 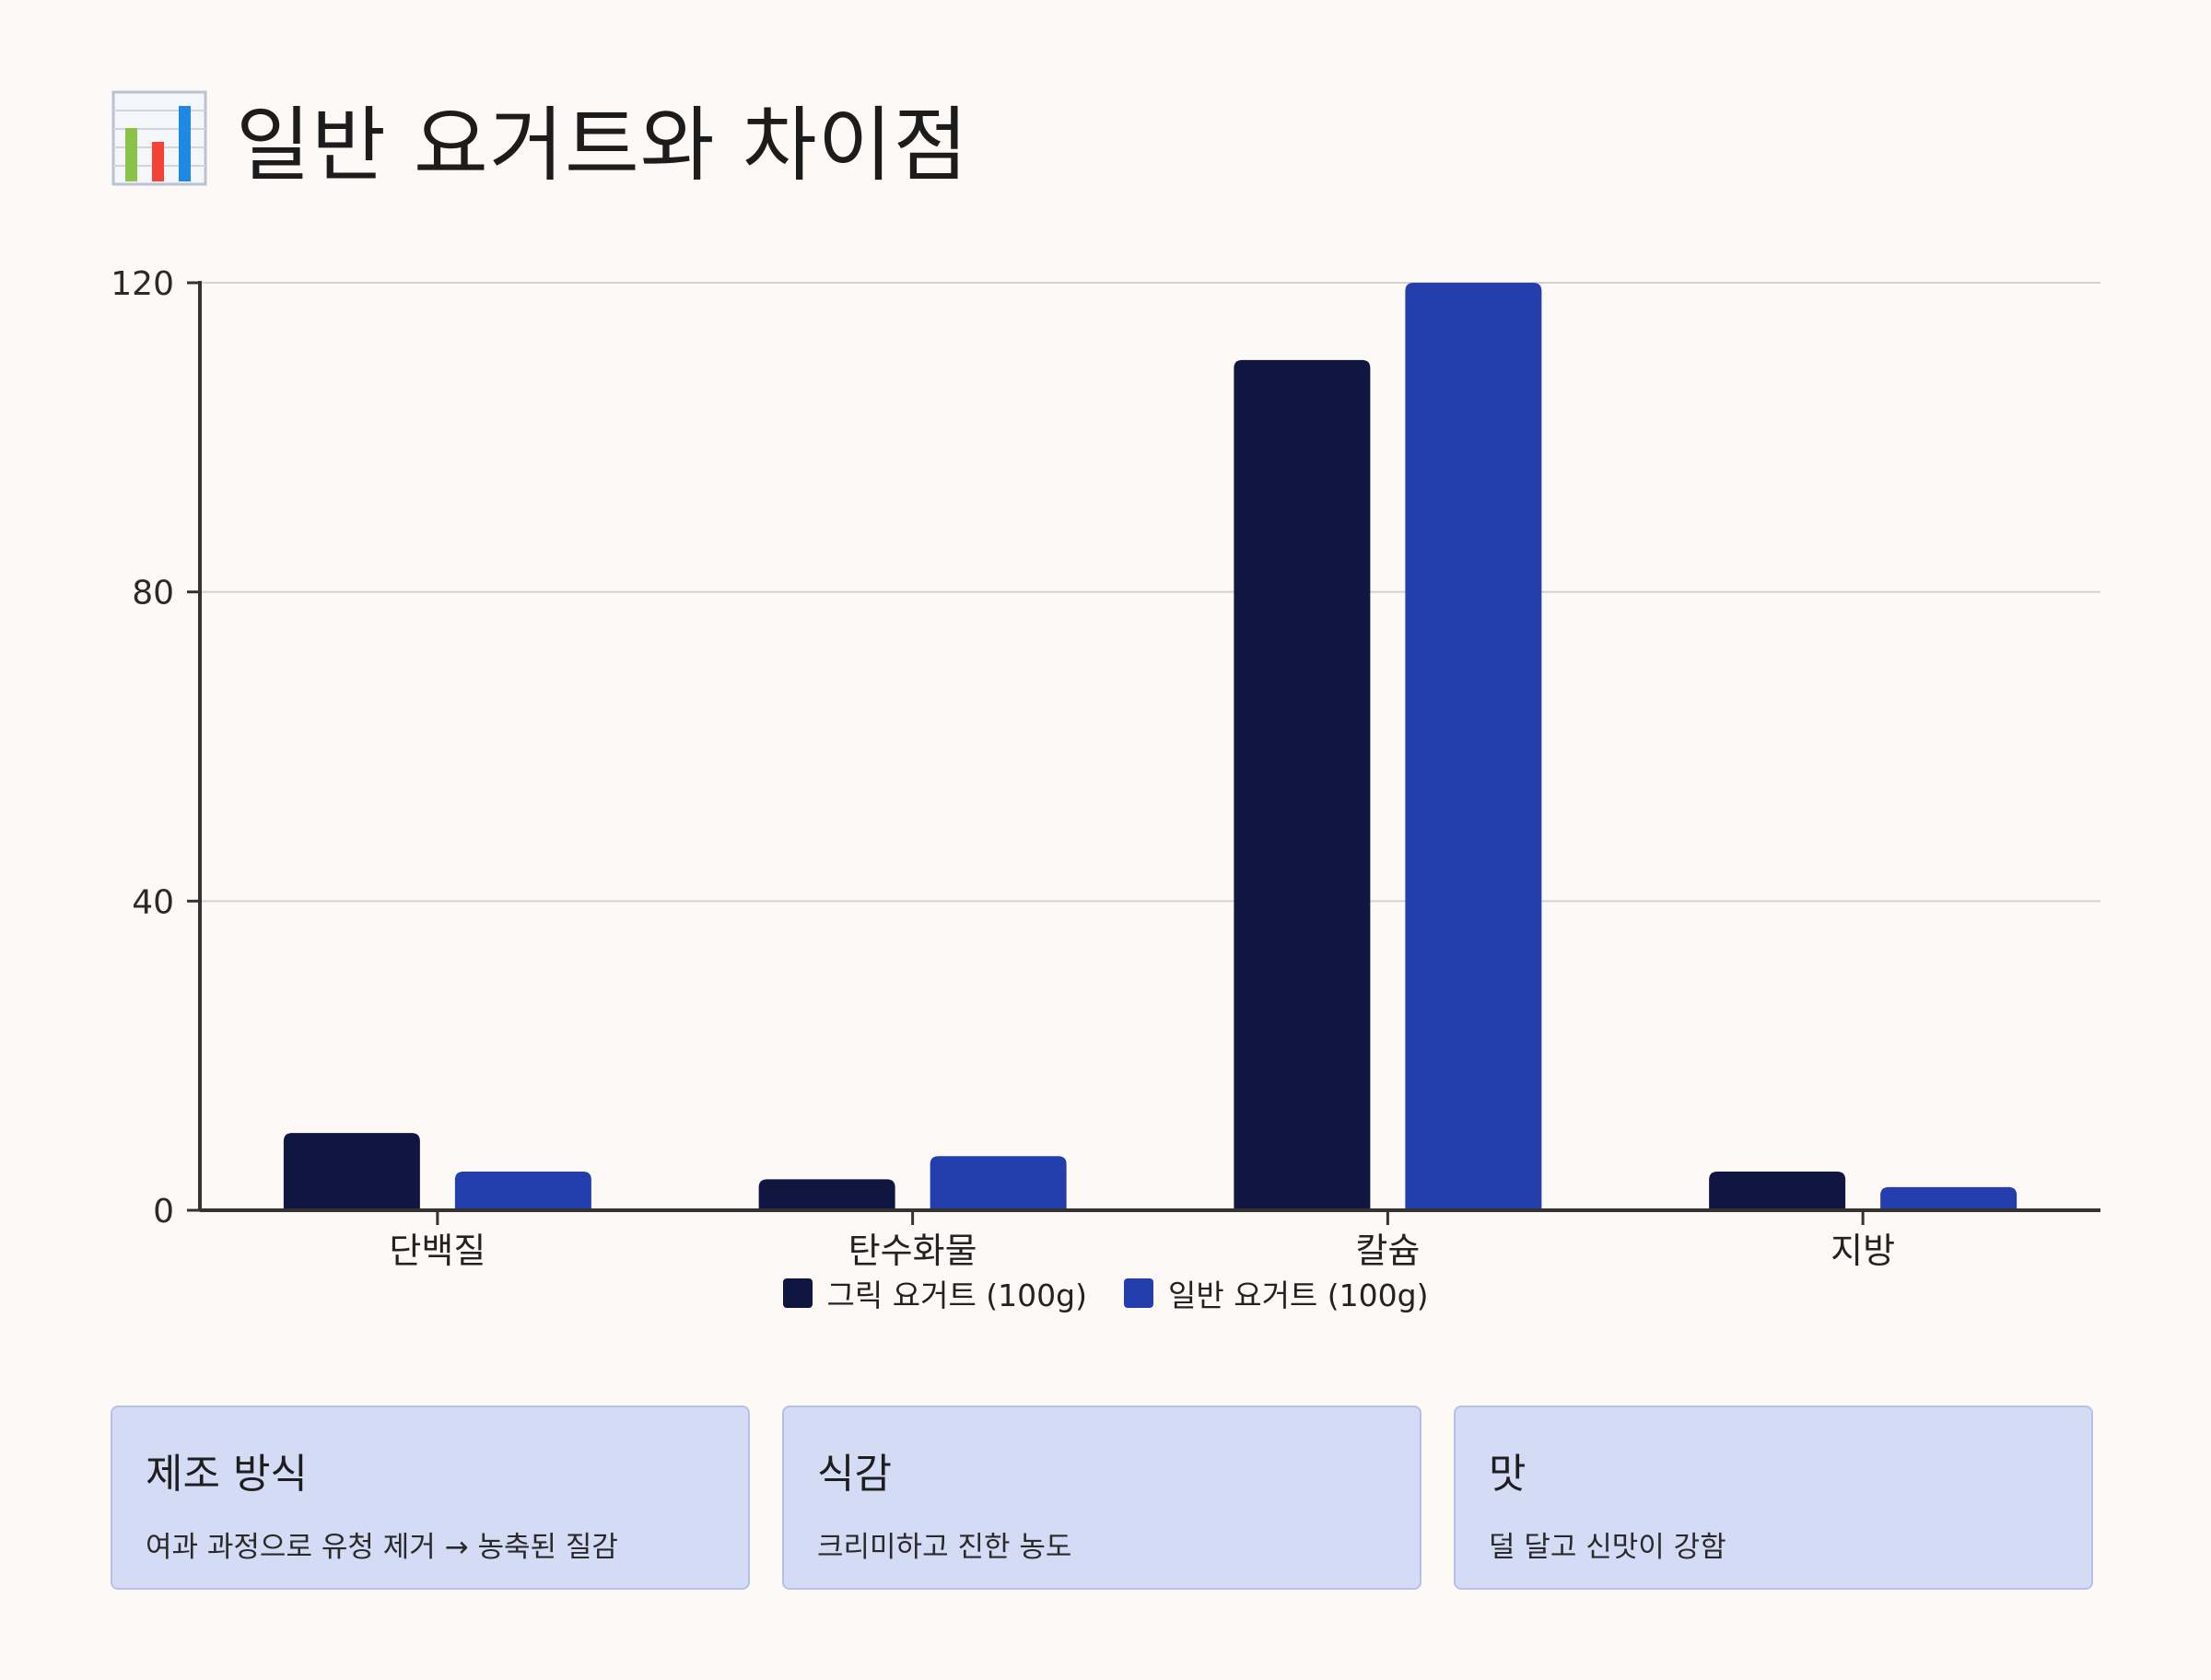 What do you see at coordinates (153, 902) in the screenshot?
I see `y-tick-label: 40` at bounding box center [153, 902].